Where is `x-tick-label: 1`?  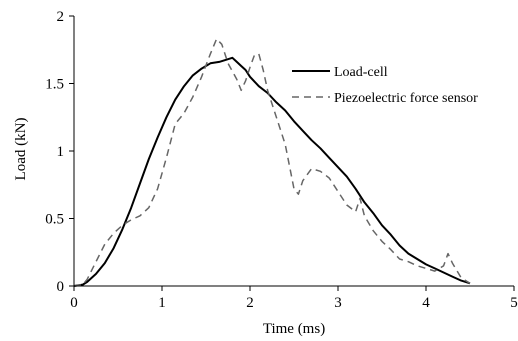 x-tick-label: 1 is located at coordinates (162, 303).